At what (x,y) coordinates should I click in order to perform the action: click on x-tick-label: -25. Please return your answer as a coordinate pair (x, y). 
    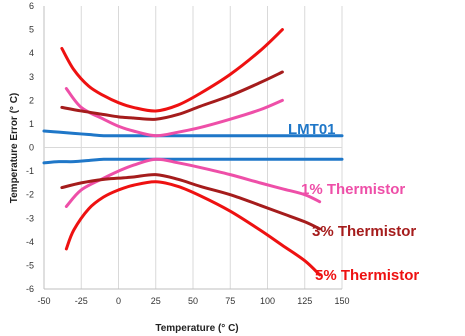
    Looking at the image, I should click on (81, 301).